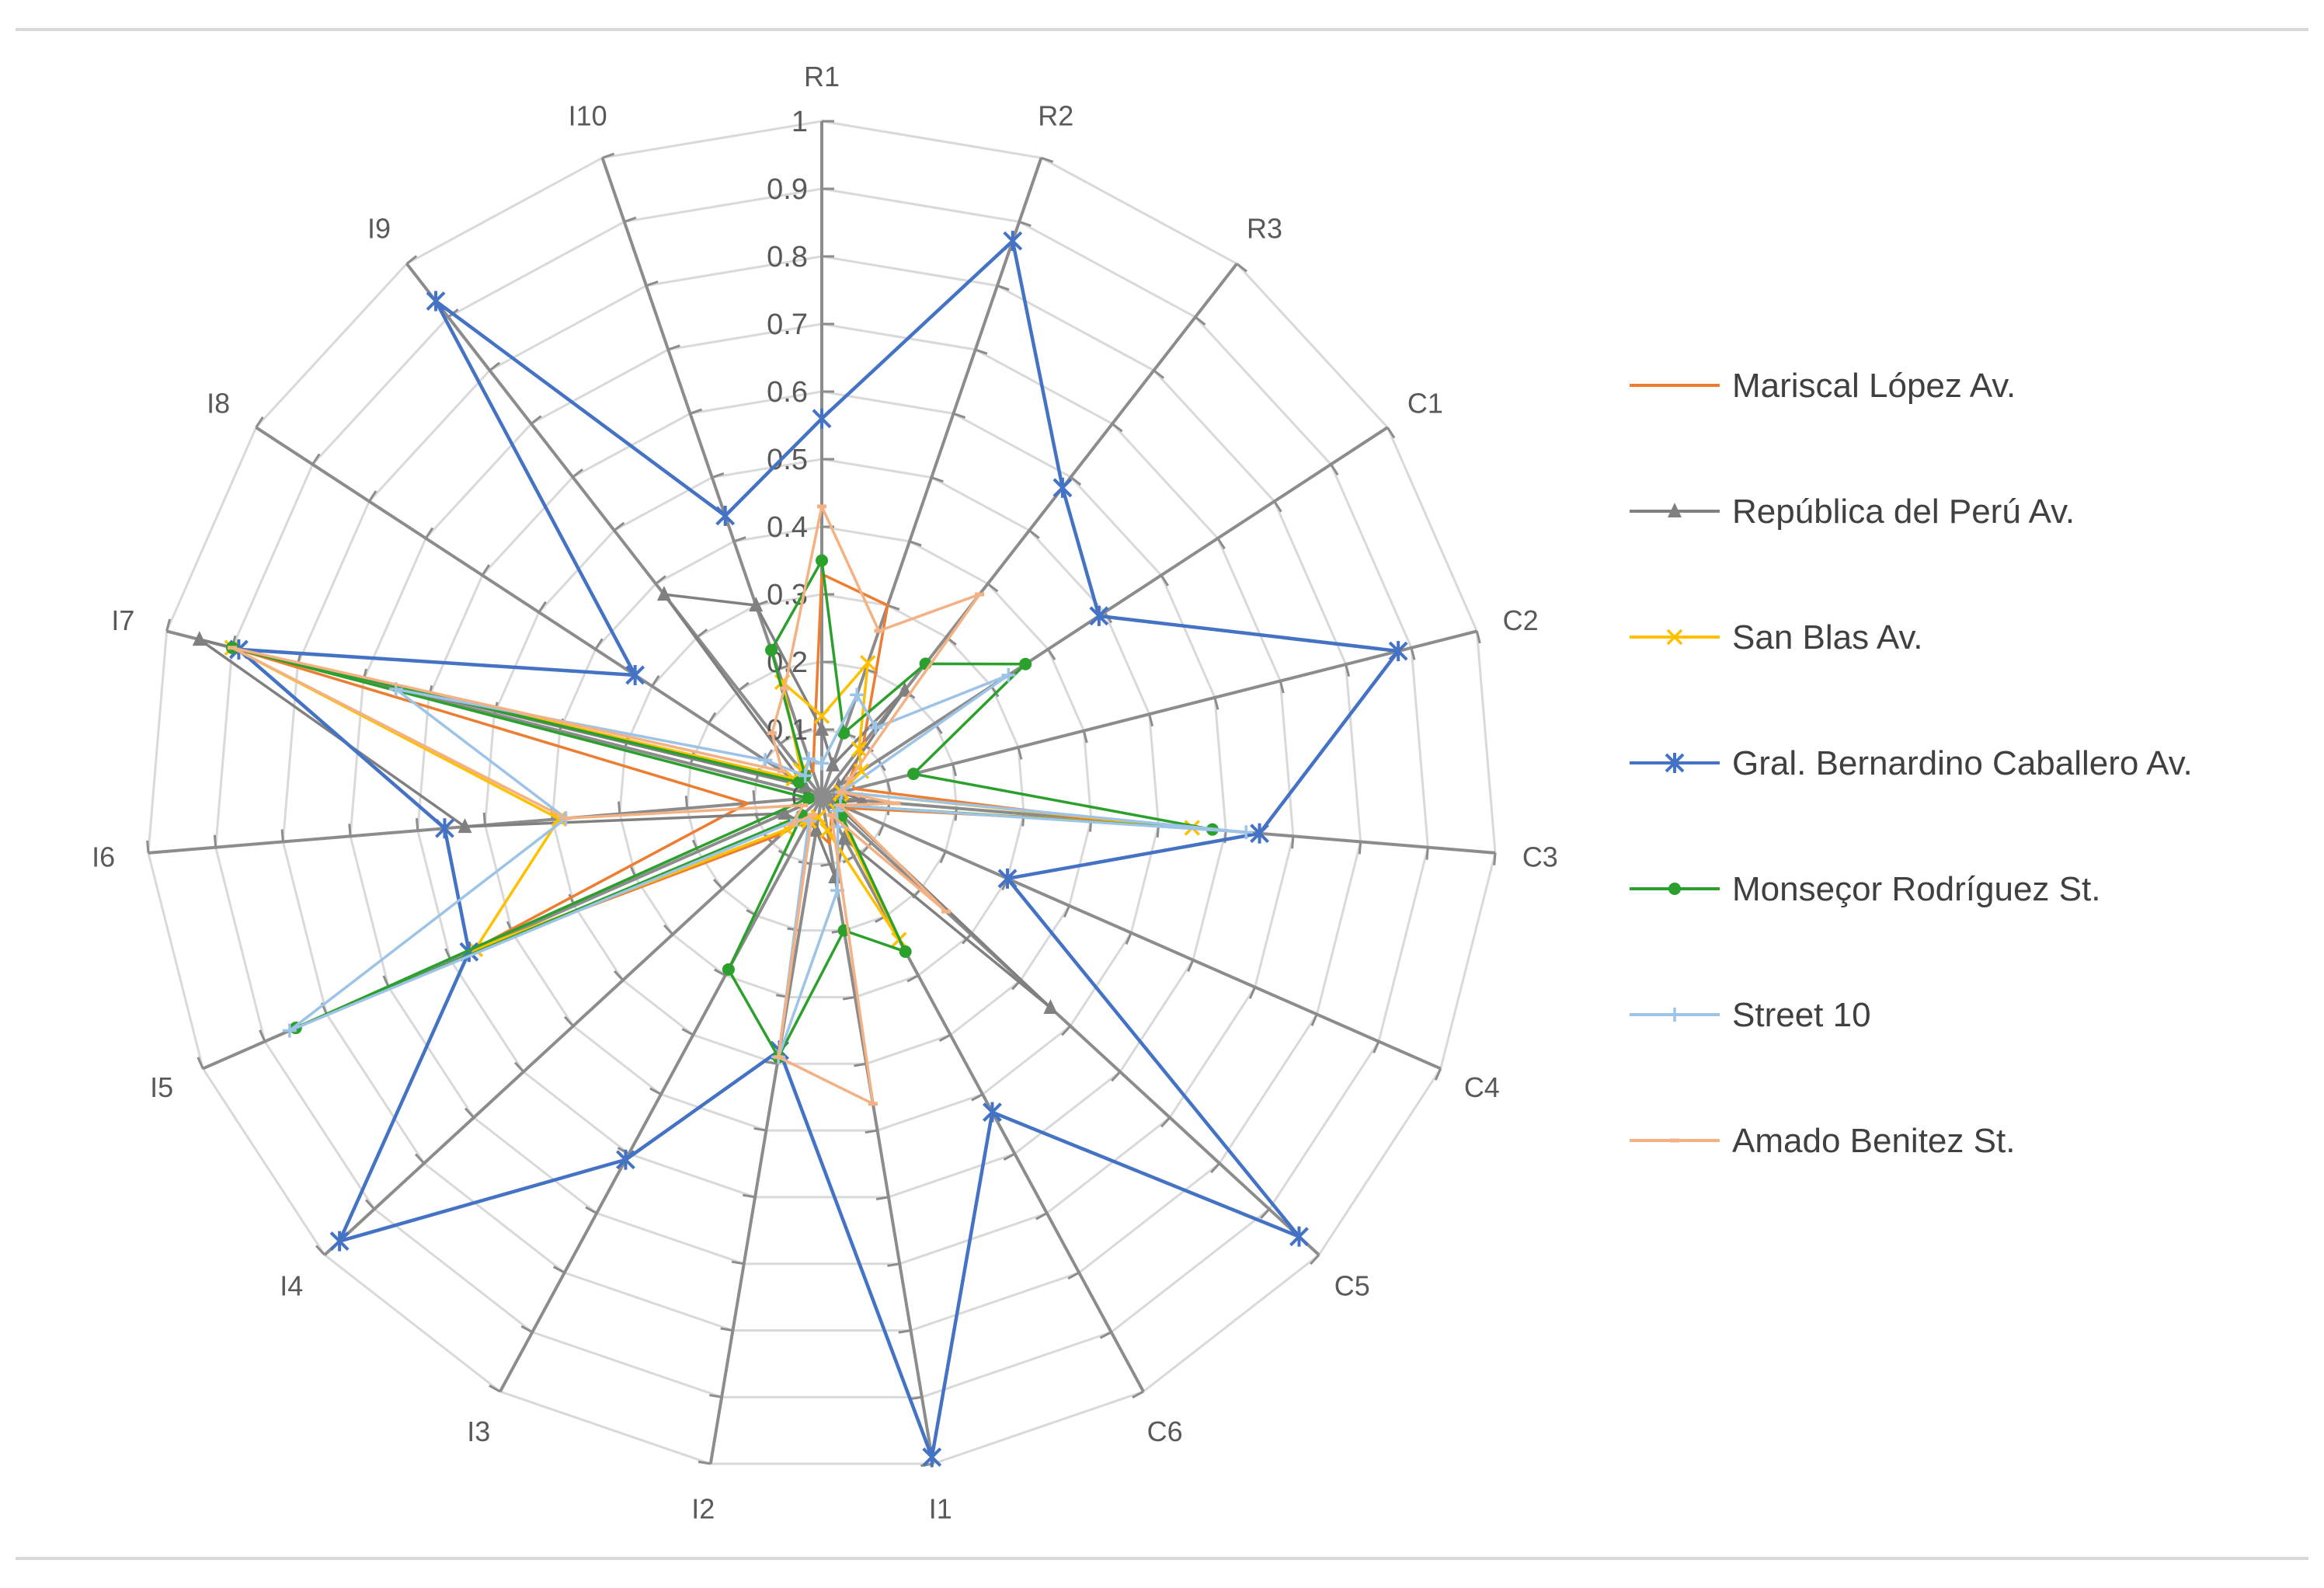 Image resolution: width=2324 pixels, height=1588 pixels. What do you see at coordinates (1874, 386) in the screenshot?
I see `legend-label: Mariscal López Av.` at bounding box center [1874, 386].